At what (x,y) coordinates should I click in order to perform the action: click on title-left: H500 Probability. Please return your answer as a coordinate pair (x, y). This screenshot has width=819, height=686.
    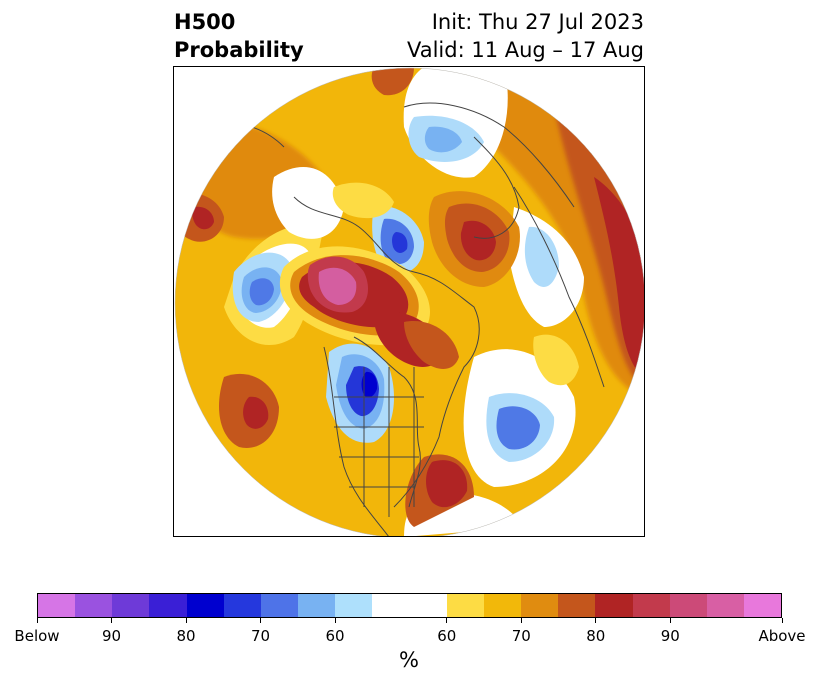
    Looking at the image, I should click on (239, 36).